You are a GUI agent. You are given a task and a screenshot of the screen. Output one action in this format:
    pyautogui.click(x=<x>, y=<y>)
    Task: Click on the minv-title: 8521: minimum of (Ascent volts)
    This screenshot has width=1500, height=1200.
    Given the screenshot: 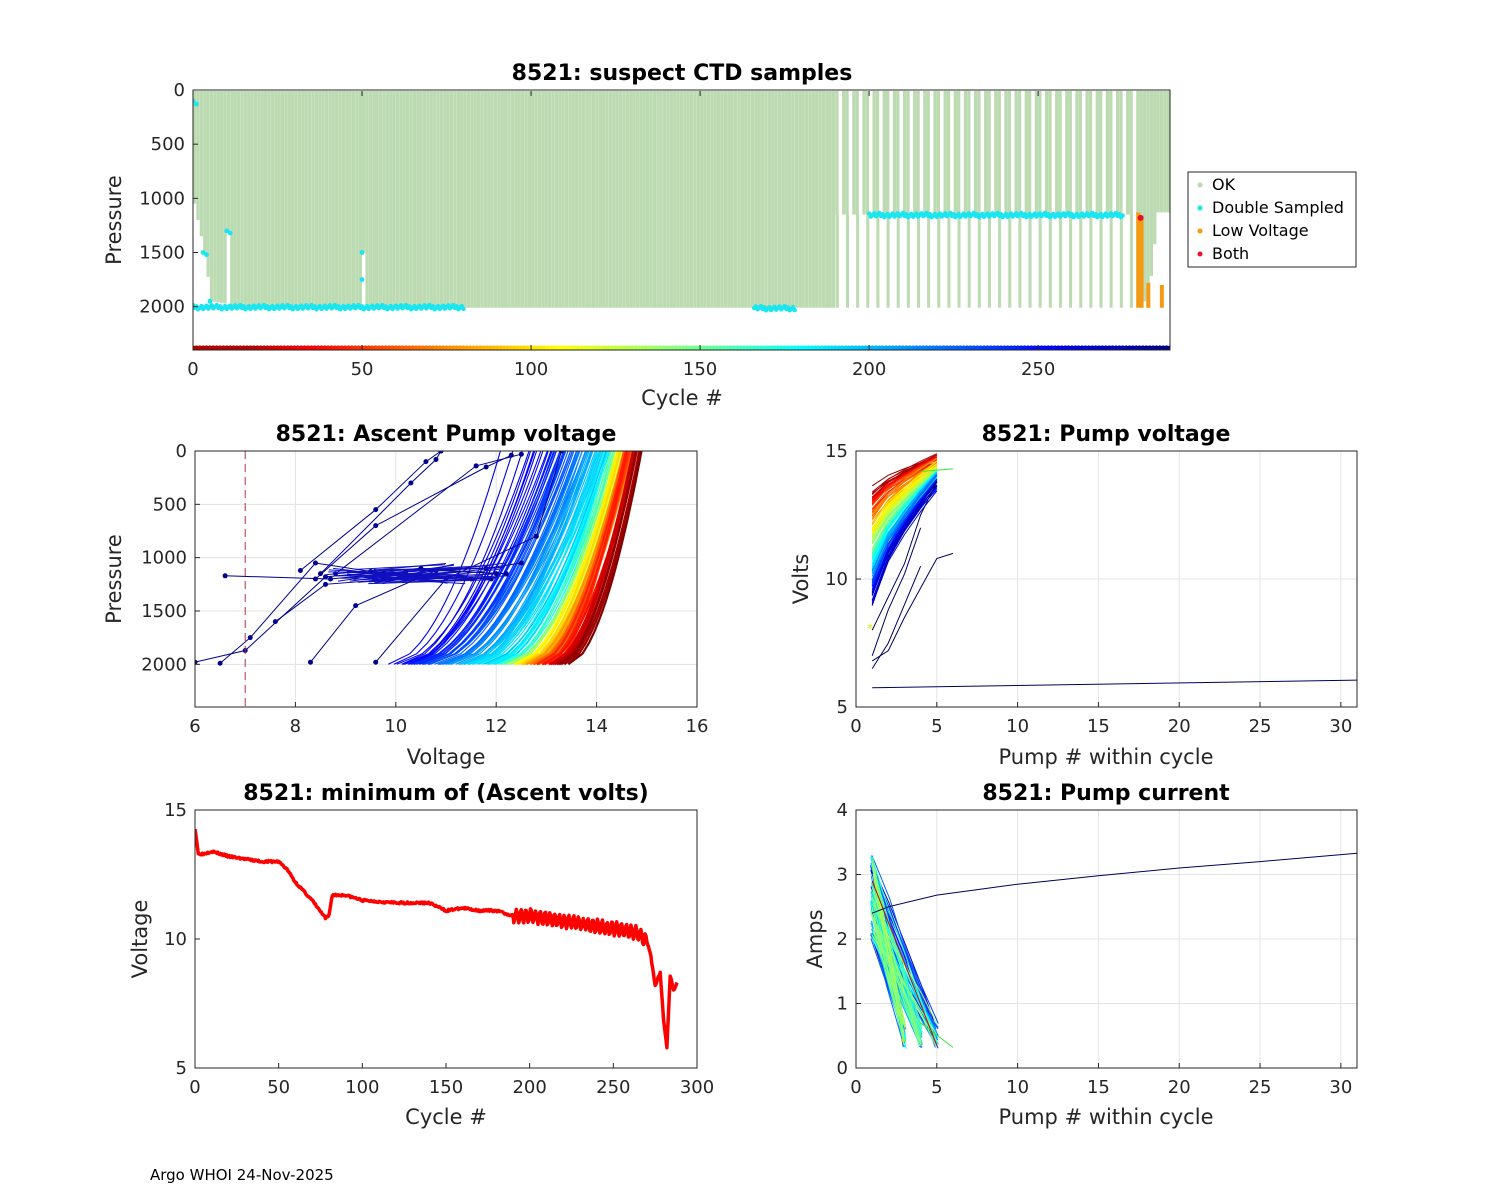 What is the action you would take?
    pyautogui.click(x=446, y=793)
    